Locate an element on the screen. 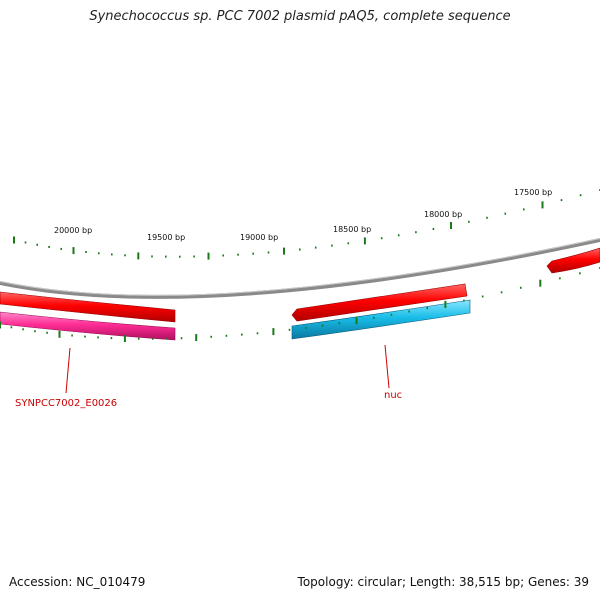 The height and width of the screenshot is (600, 600). gene-label-synpcc7002-e0026: SYNPCC7002_E0026 is located at coordinates (66, 403).